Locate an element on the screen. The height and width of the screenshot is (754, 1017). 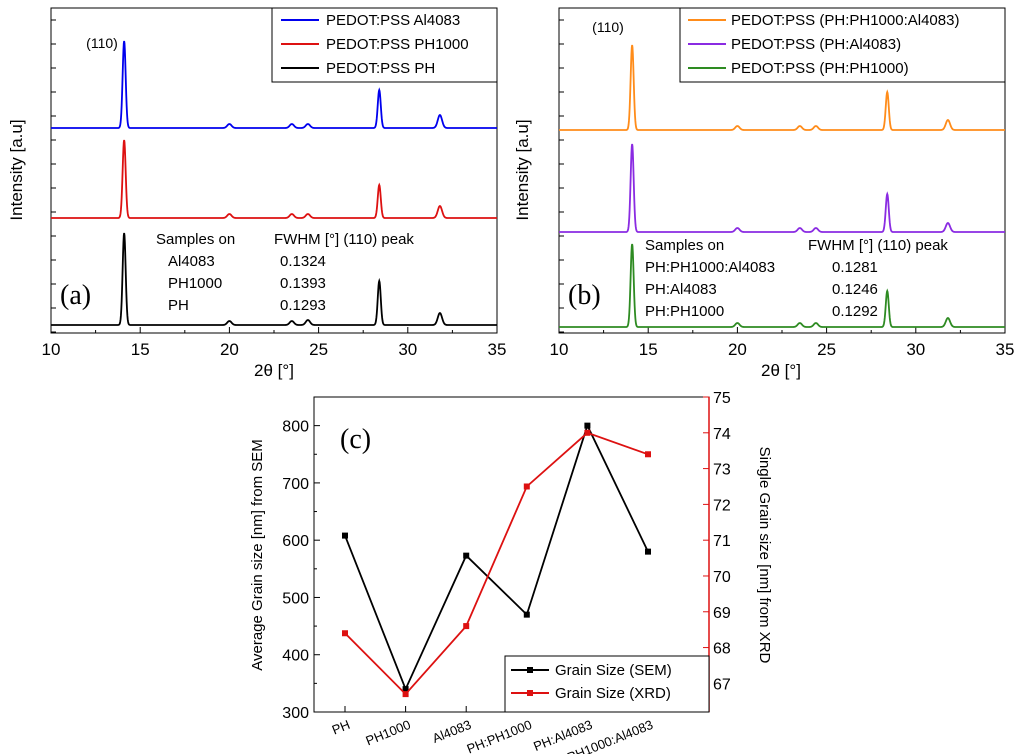
right-y-tick-label: 69 is located at coordinates (722, 613).